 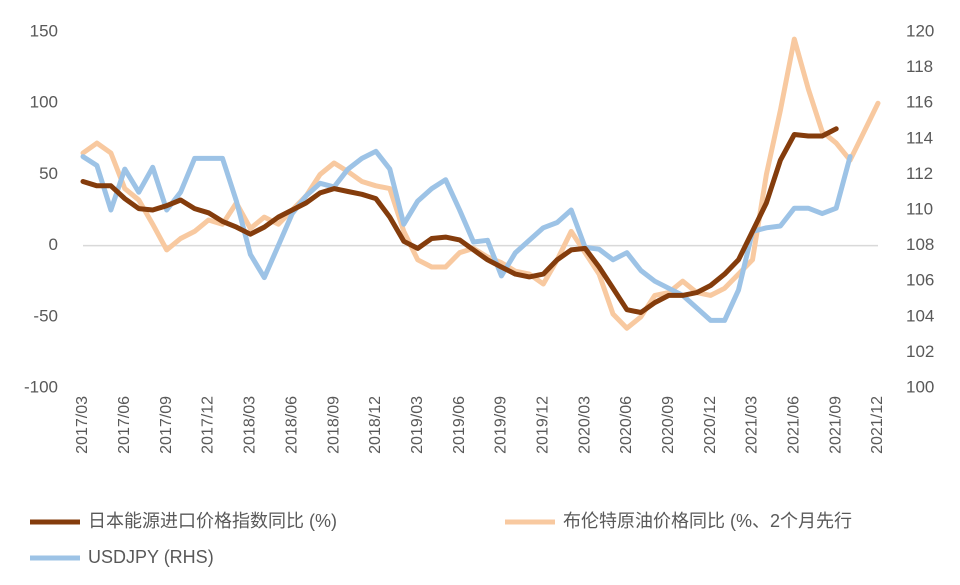 What do you see at coordinates (877, 425) in the screenshot?
I see `x-tick-label: 2021/12` at bounding box center [877, 425].